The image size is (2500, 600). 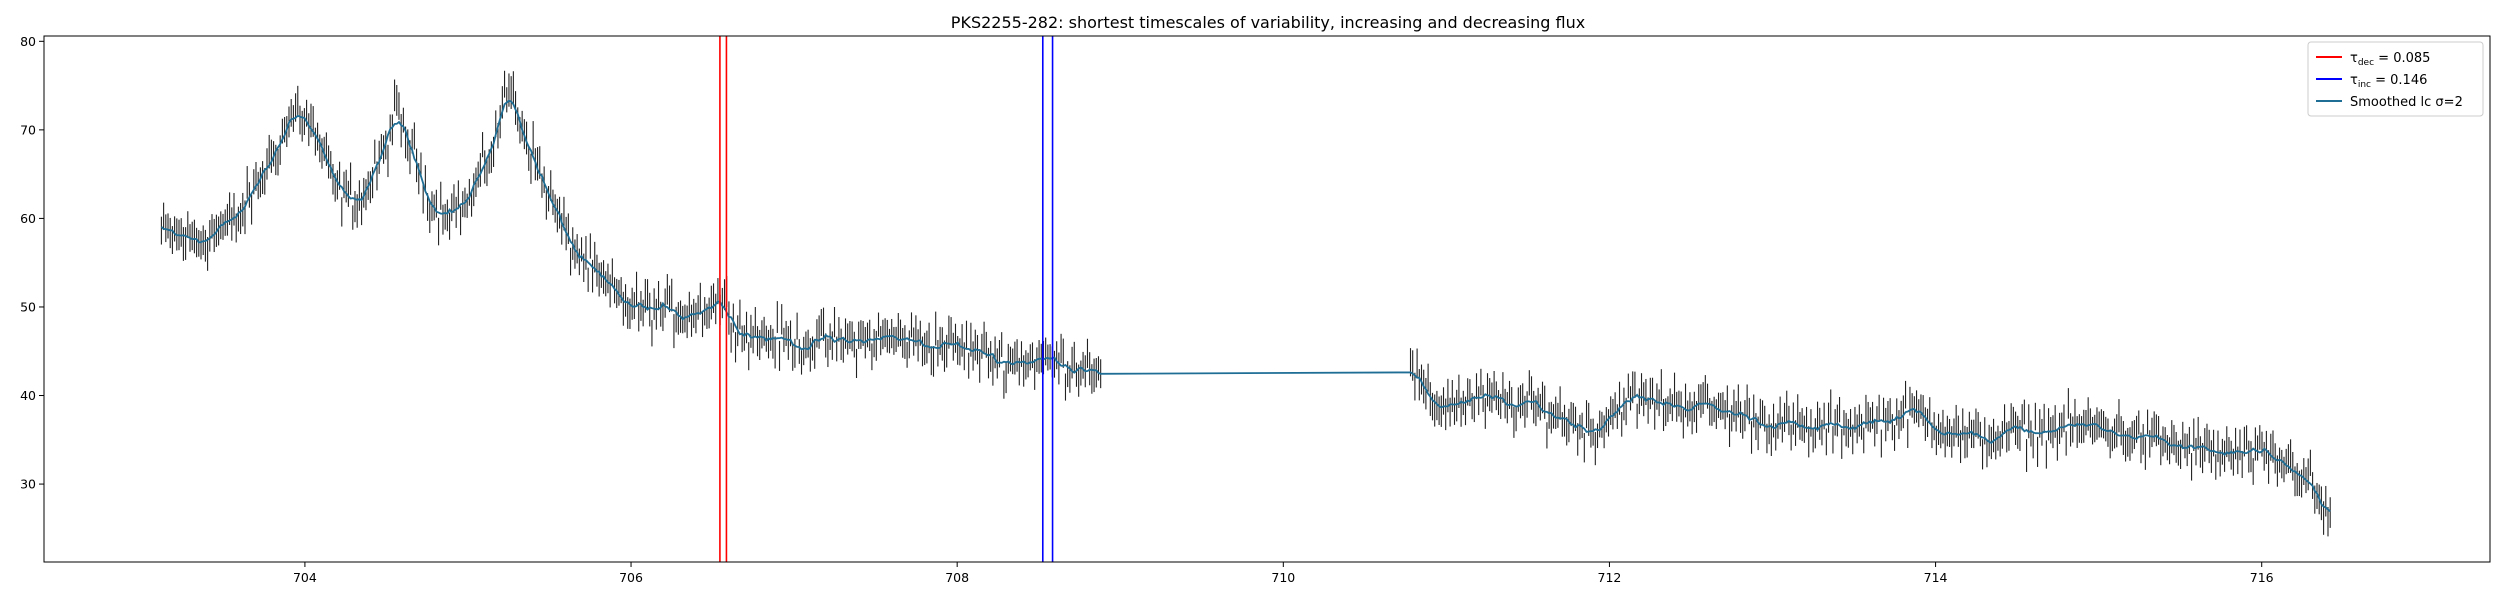 I want to click on legend-label-tau_dec: τdec = 0.085, so click(x=2390, y=59).